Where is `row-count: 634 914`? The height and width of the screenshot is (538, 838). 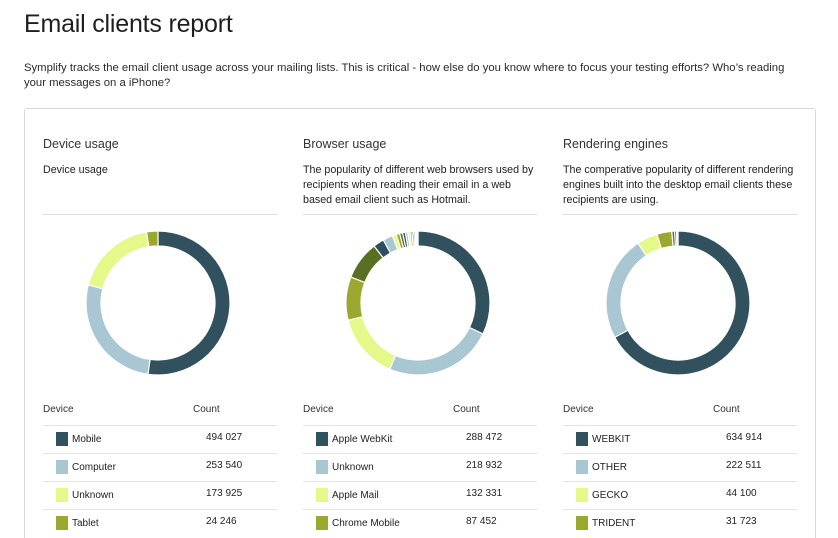
row-count: 634 914 is located at coordinates (744, 437).